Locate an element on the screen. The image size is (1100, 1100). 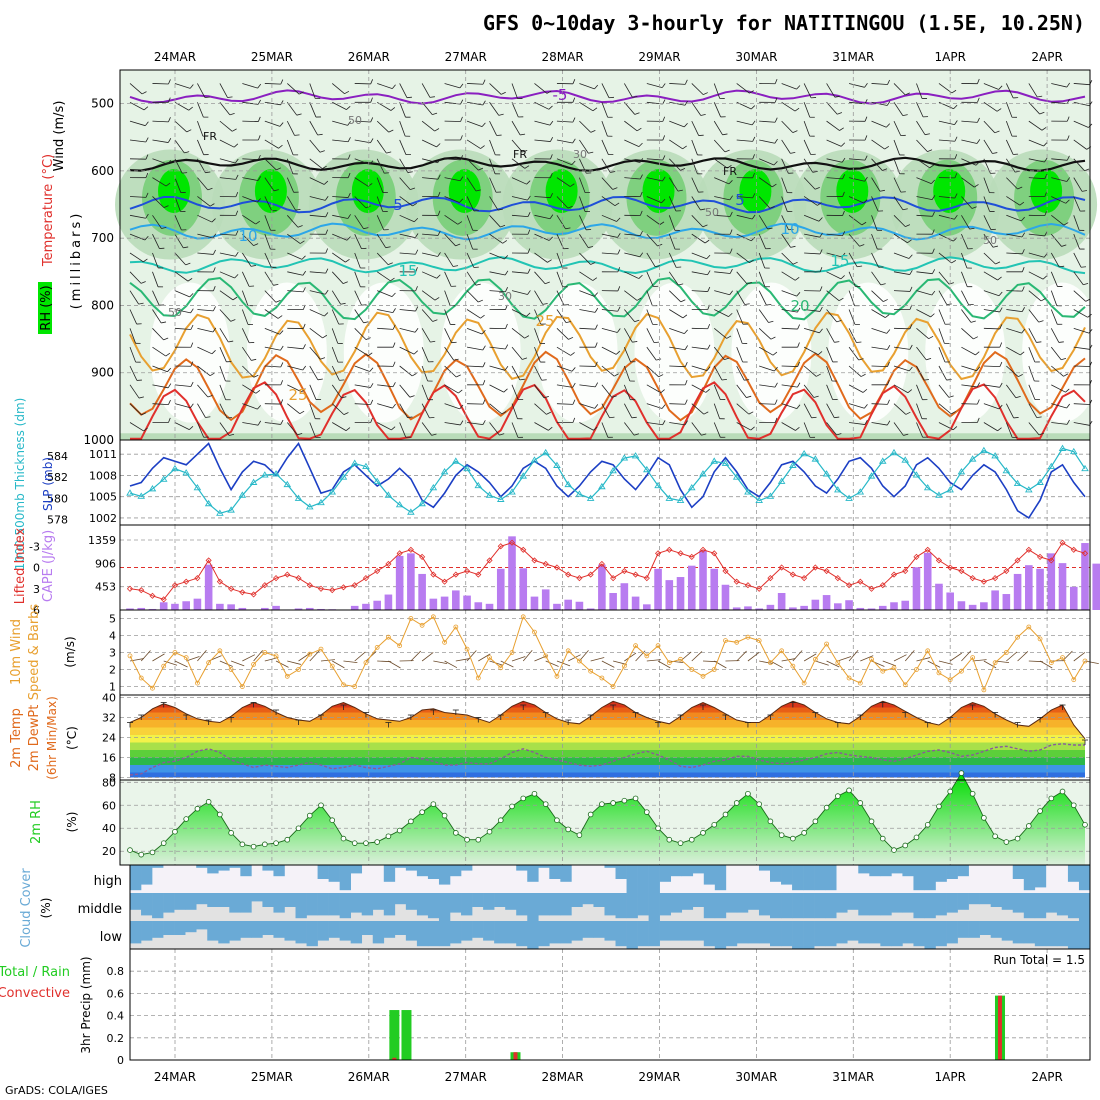
rh-band is located at coordinates (561, 191).